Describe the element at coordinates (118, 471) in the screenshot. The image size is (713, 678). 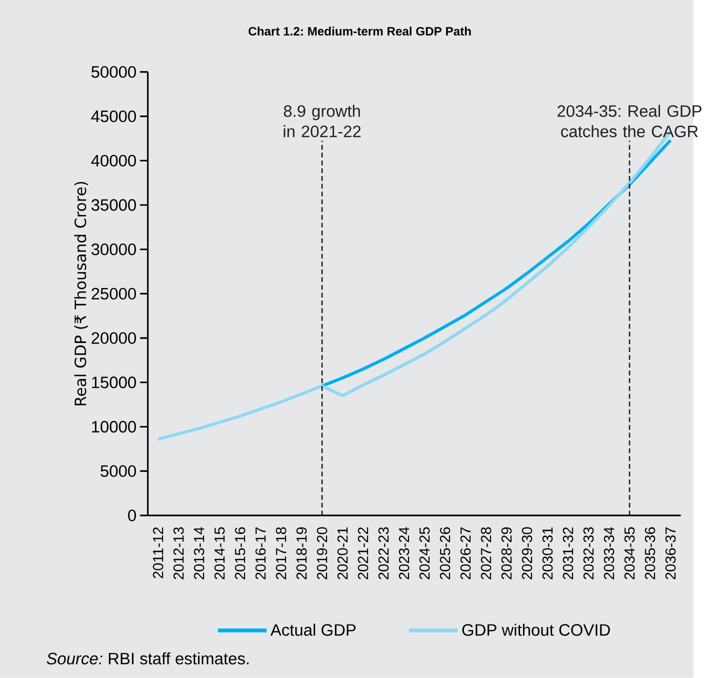
I see `y-tick-label: 5000` at that location.